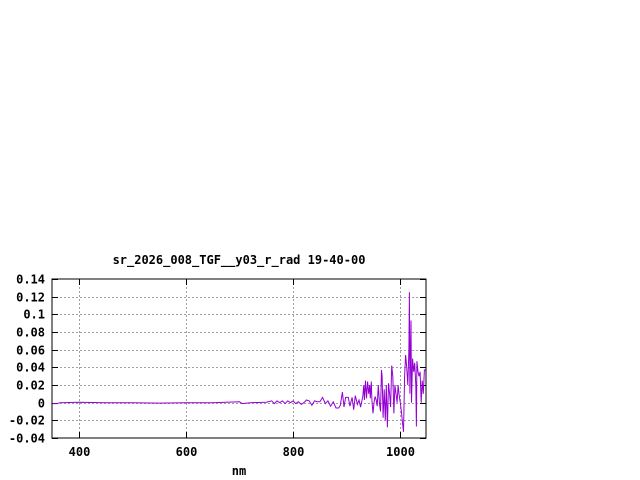  Describe the element at coordinates (187, 452) in the screenshot. I see `x-tick-label: 600` at that location.